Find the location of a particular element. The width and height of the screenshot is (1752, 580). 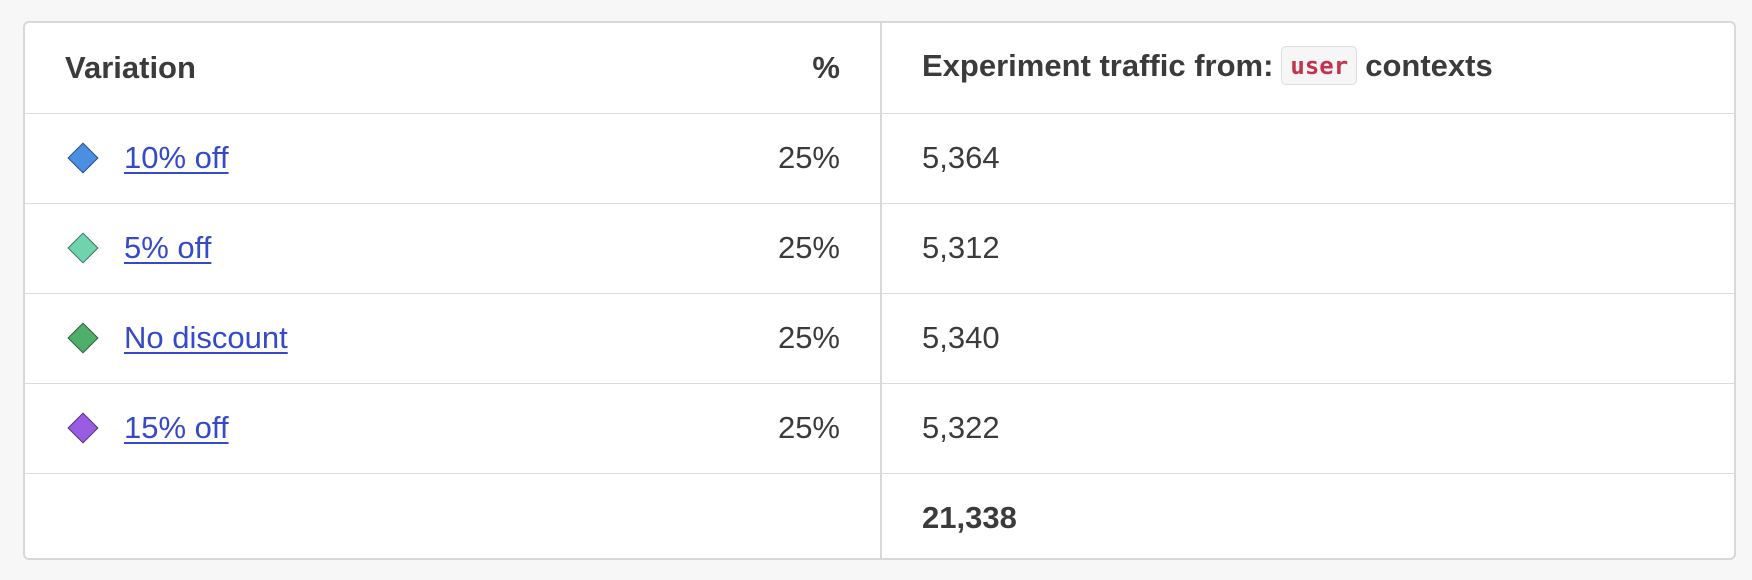

variation-link: No discount is located at coordinates (206, 337).